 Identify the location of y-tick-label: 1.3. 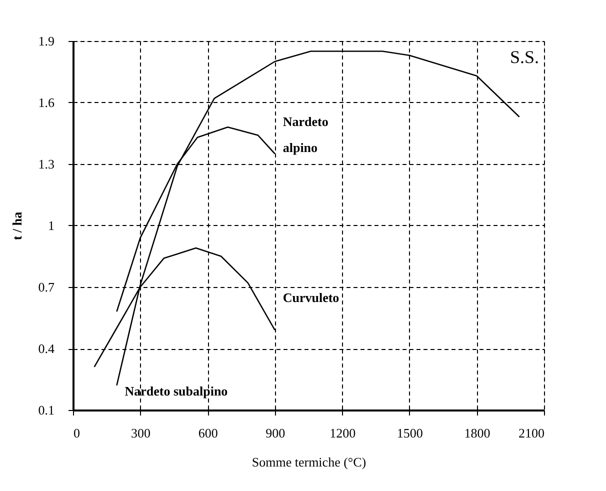
(46, 164).